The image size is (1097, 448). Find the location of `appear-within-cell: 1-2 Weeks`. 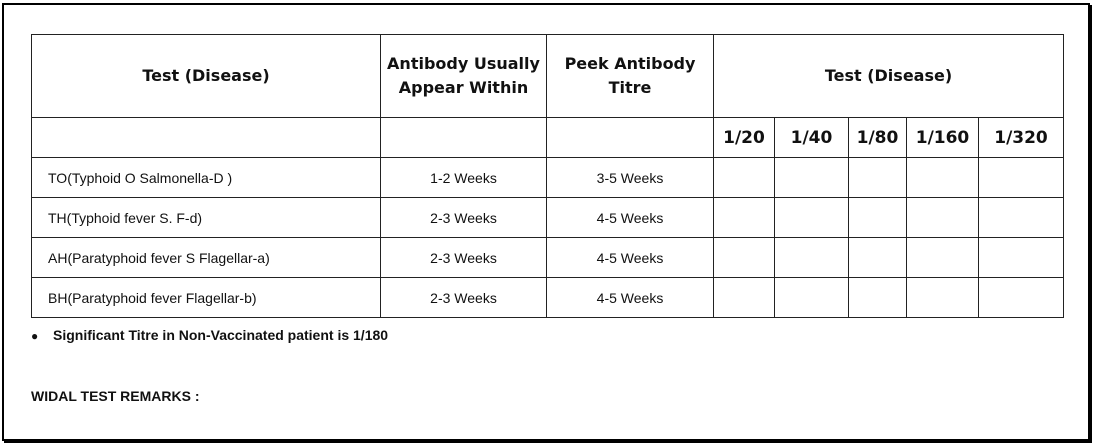

appear-within-cell: 1-2 Weeks is located at coordinates (463, 177).